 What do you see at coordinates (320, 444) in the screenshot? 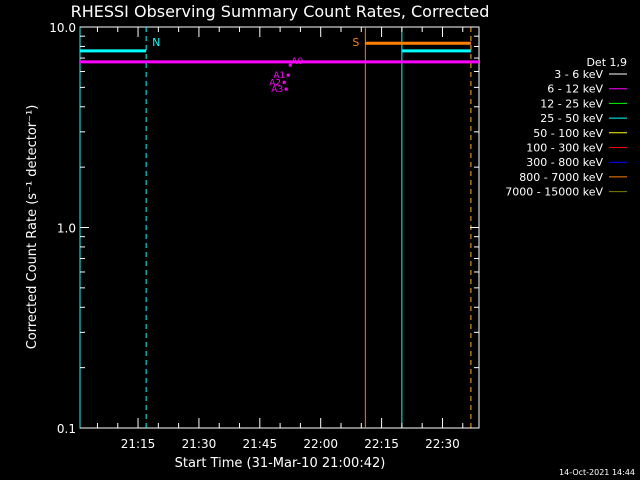
I see `x-tick-label: 22:00` at bounding box center [320, 444].